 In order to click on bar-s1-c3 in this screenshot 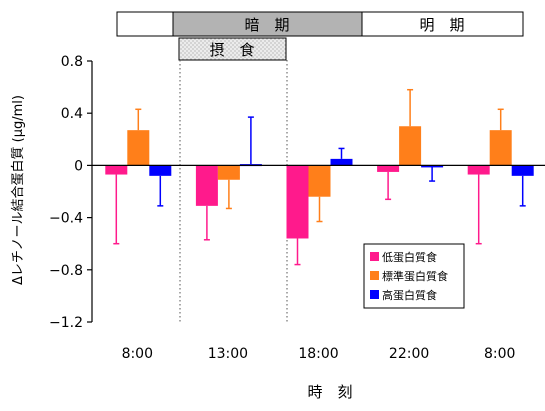, I will do `click(410, 146)`.